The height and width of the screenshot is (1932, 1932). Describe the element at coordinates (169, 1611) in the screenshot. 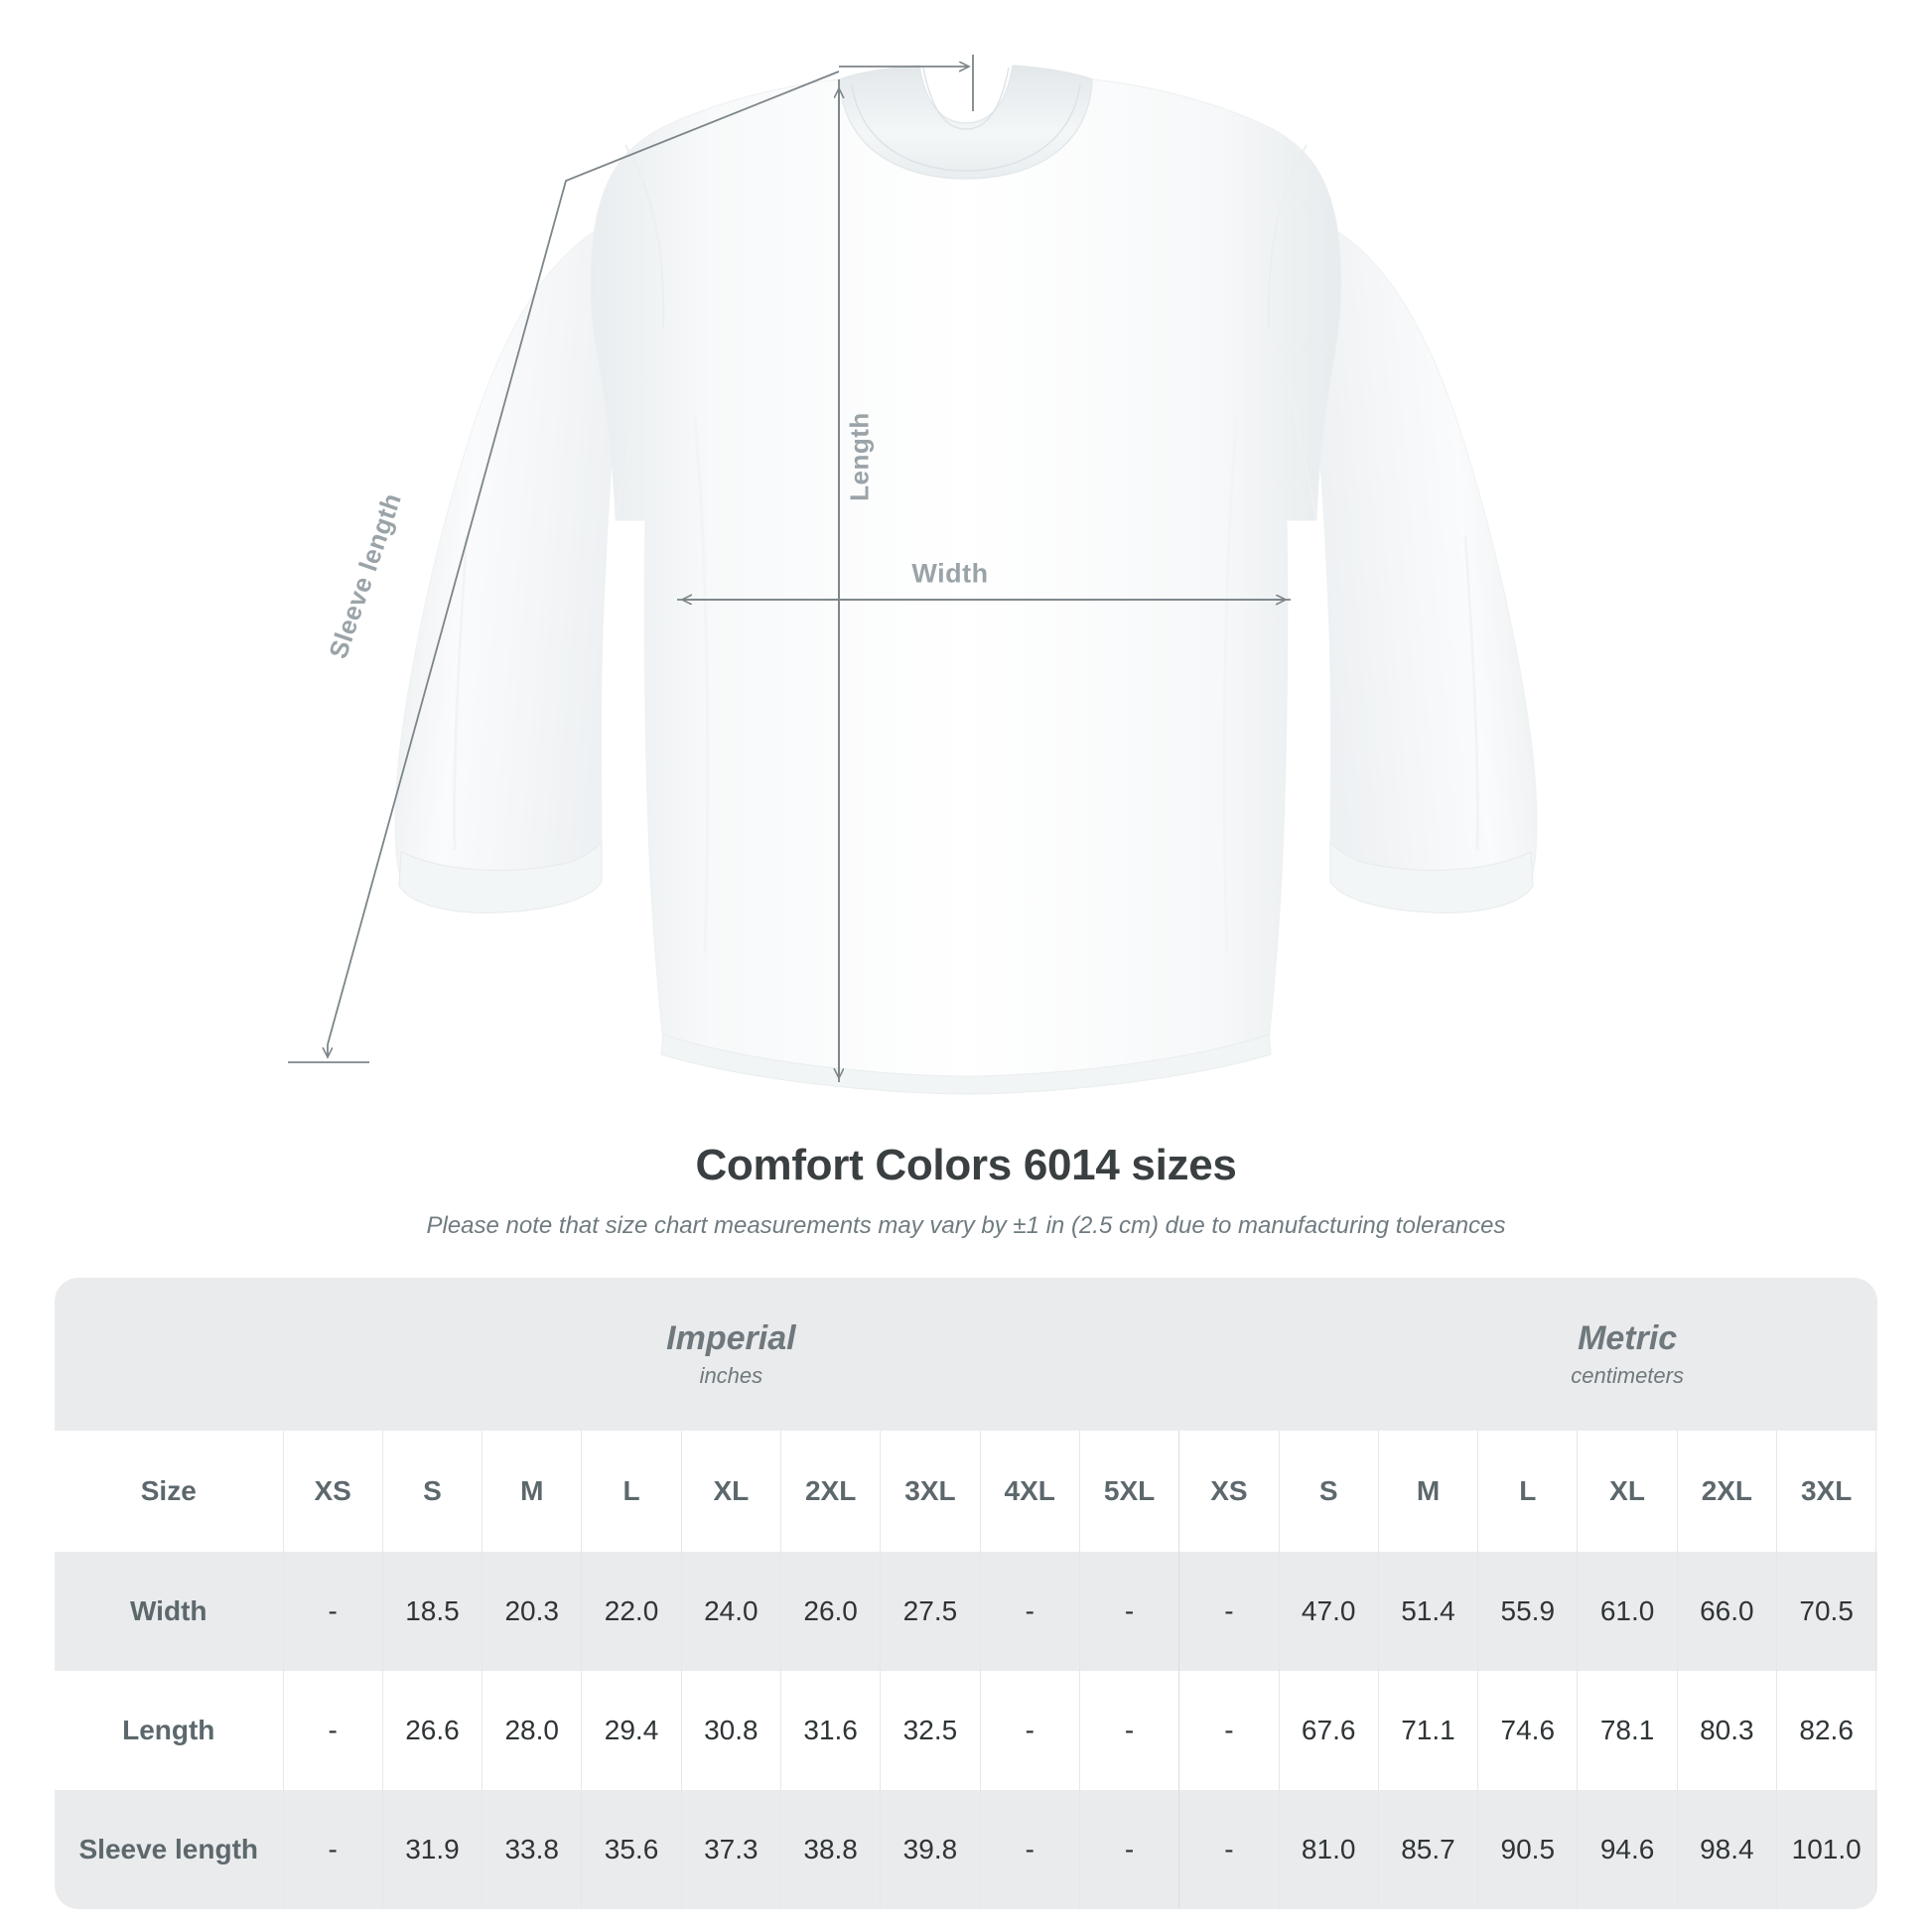

I see `row-label-width: Width` at that location.